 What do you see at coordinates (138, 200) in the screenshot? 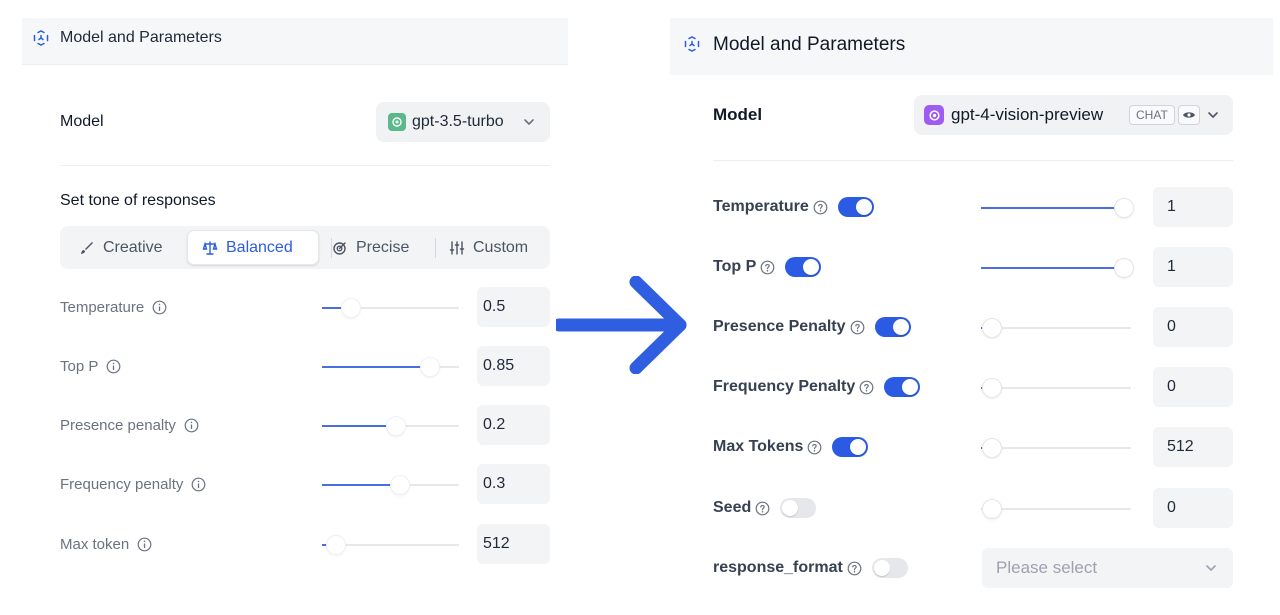
I see `tone-label: Set tone of responses` at bounding box center [138, 200].